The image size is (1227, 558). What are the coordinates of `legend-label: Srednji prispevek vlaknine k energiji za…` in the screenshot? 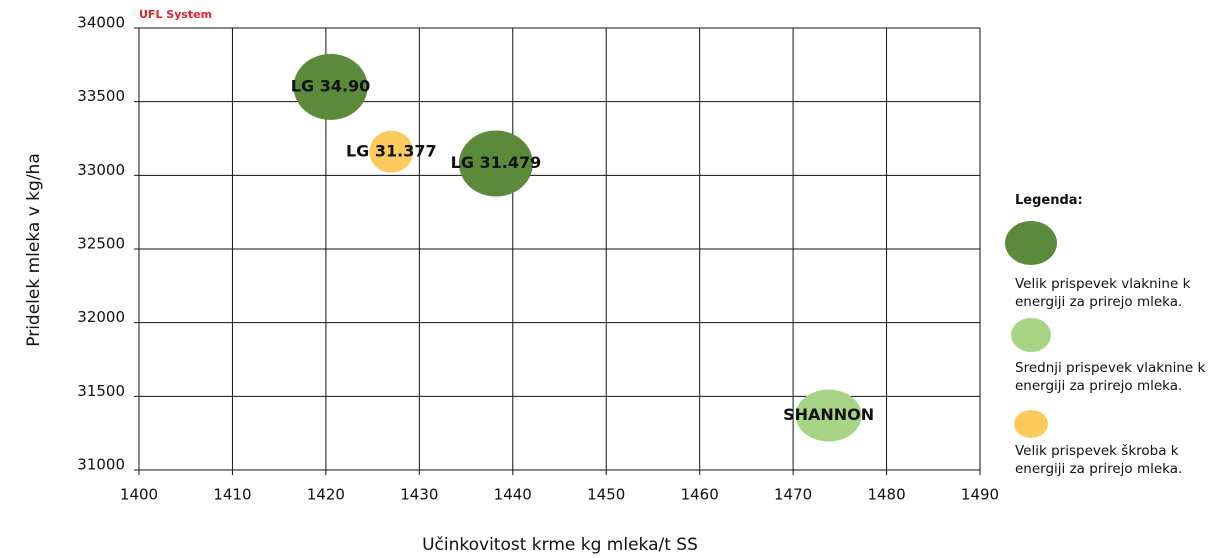 It's located at (1110, 377).